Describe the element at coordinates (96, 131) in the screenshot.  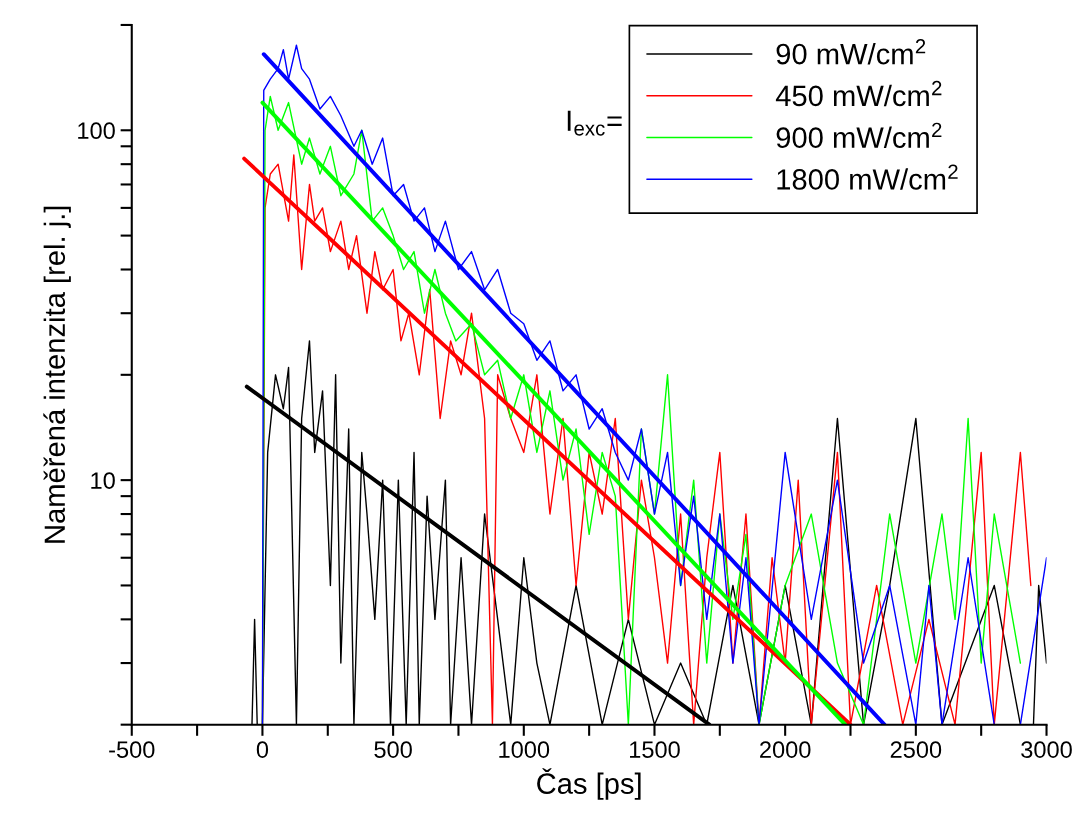
I see `y-tick-label: 100` at that location.